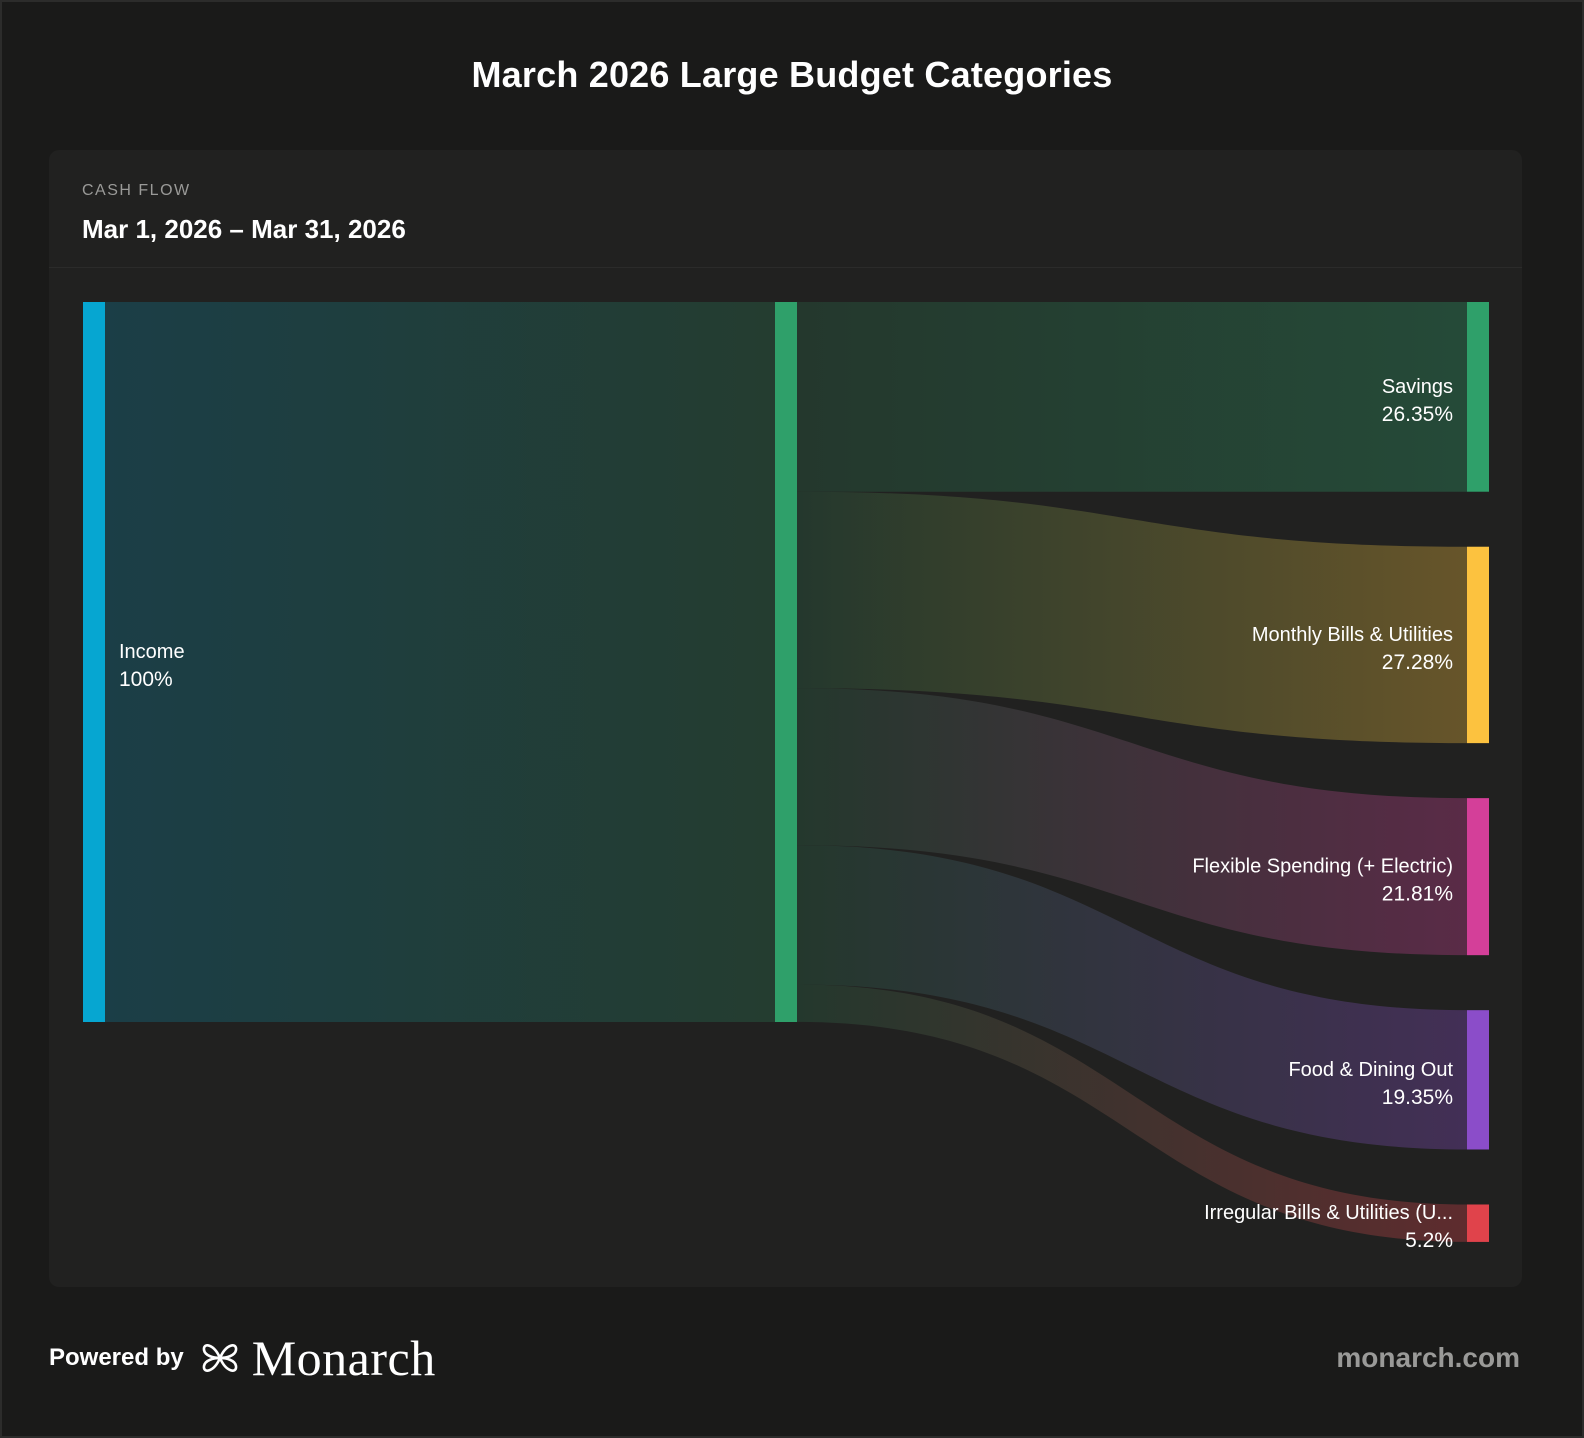 The image size is (1584, 1438). Describe the element at coordinates (1132, 397) in the screenshot. I see `link-savings` at that location.